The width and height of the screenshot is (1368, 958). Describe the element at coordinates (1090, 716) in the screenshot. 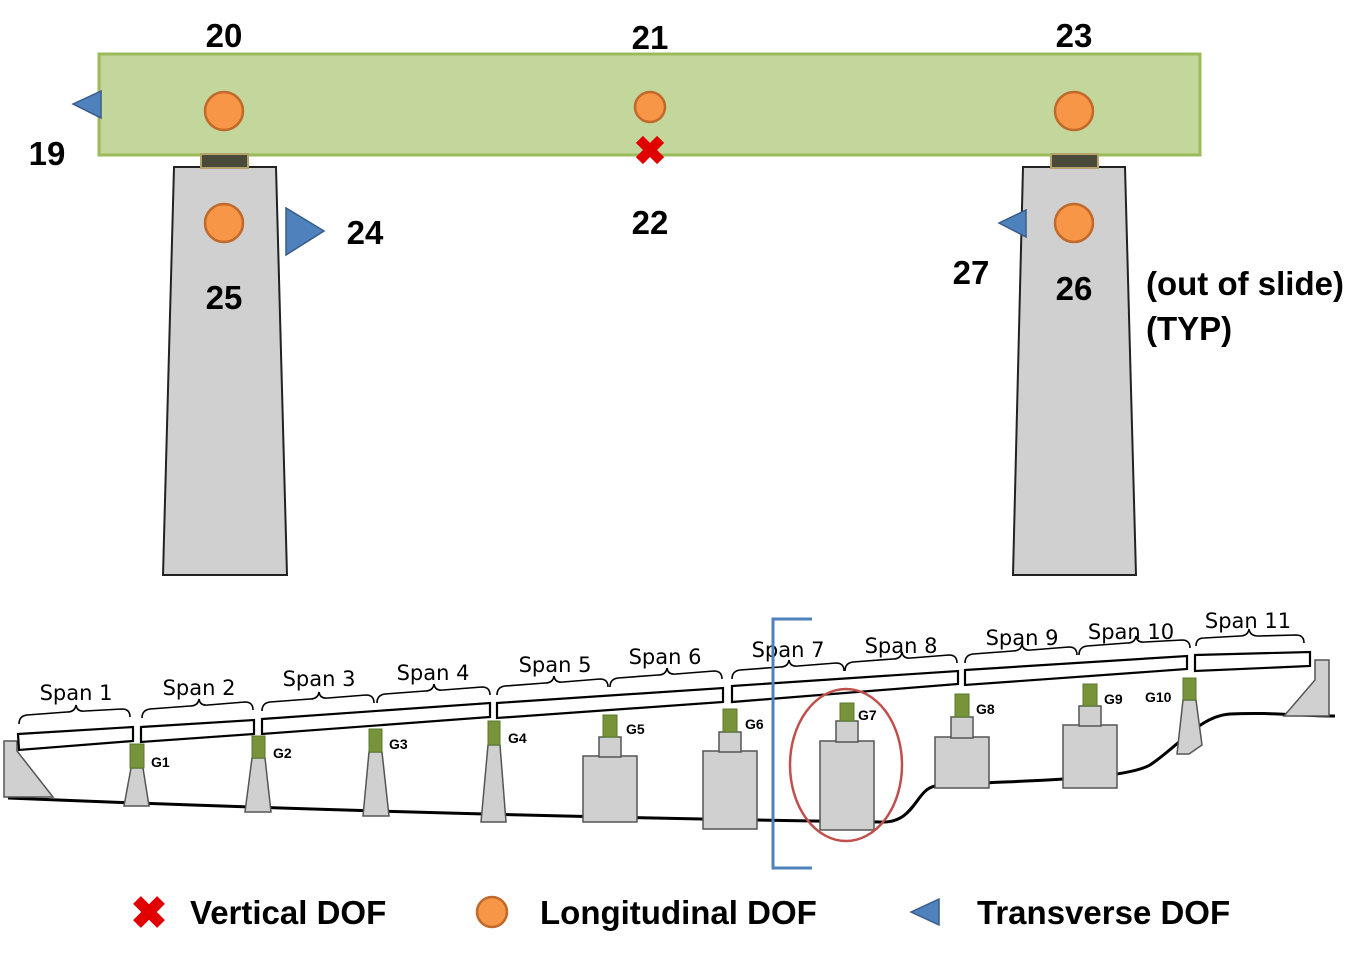

I see `pier-g9-top` at that location.